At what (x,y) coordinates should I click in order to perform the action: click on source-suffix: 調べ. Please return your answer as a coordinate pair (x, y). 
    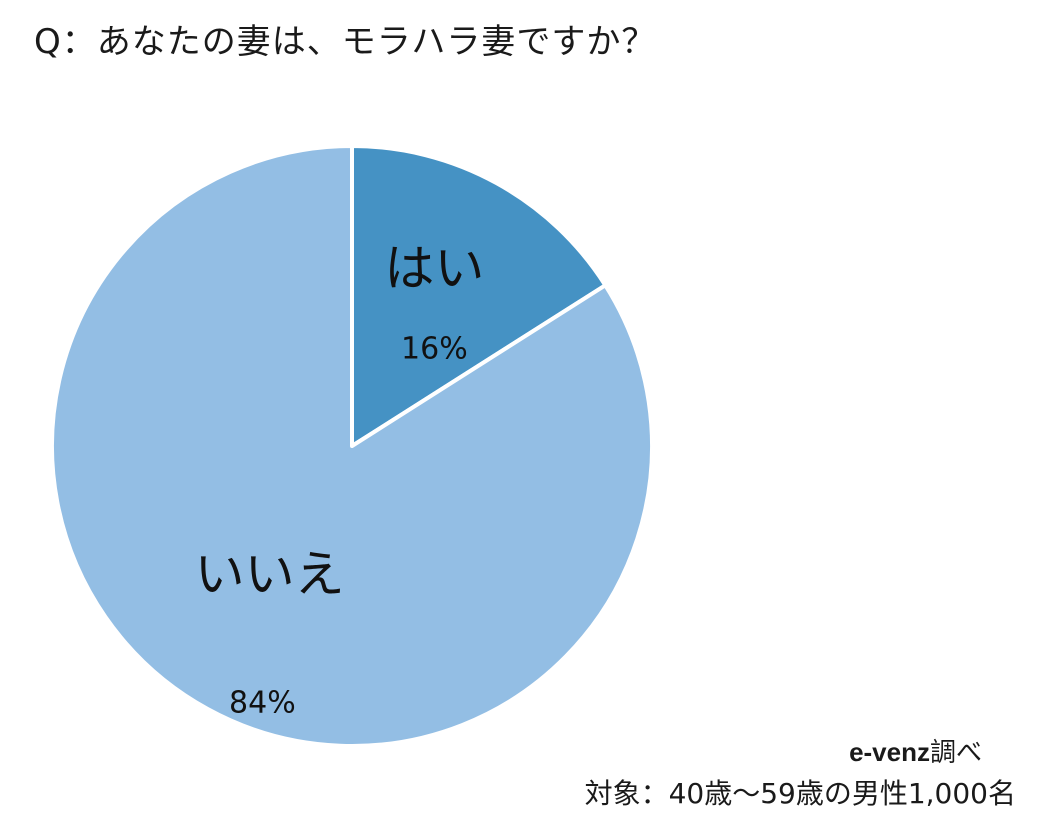
    Looking at the image, I should click on (955, 753).